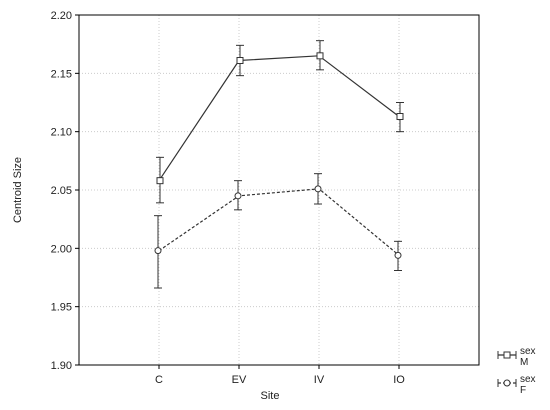  I want to click on x-tick-label: IV, so click(319, 380).